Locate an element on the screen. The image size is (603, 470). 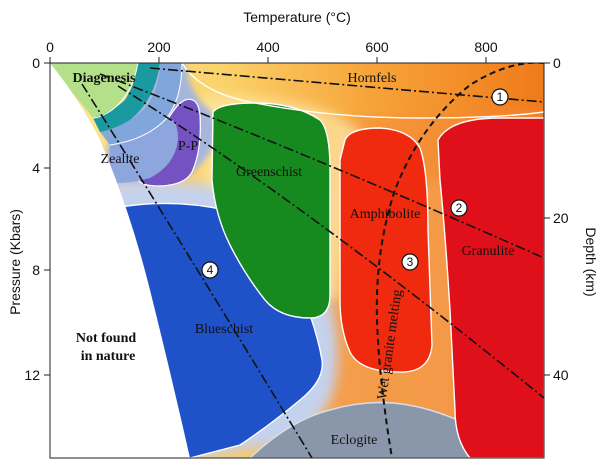
path-number: 2 is located at coordinates (459, 208).